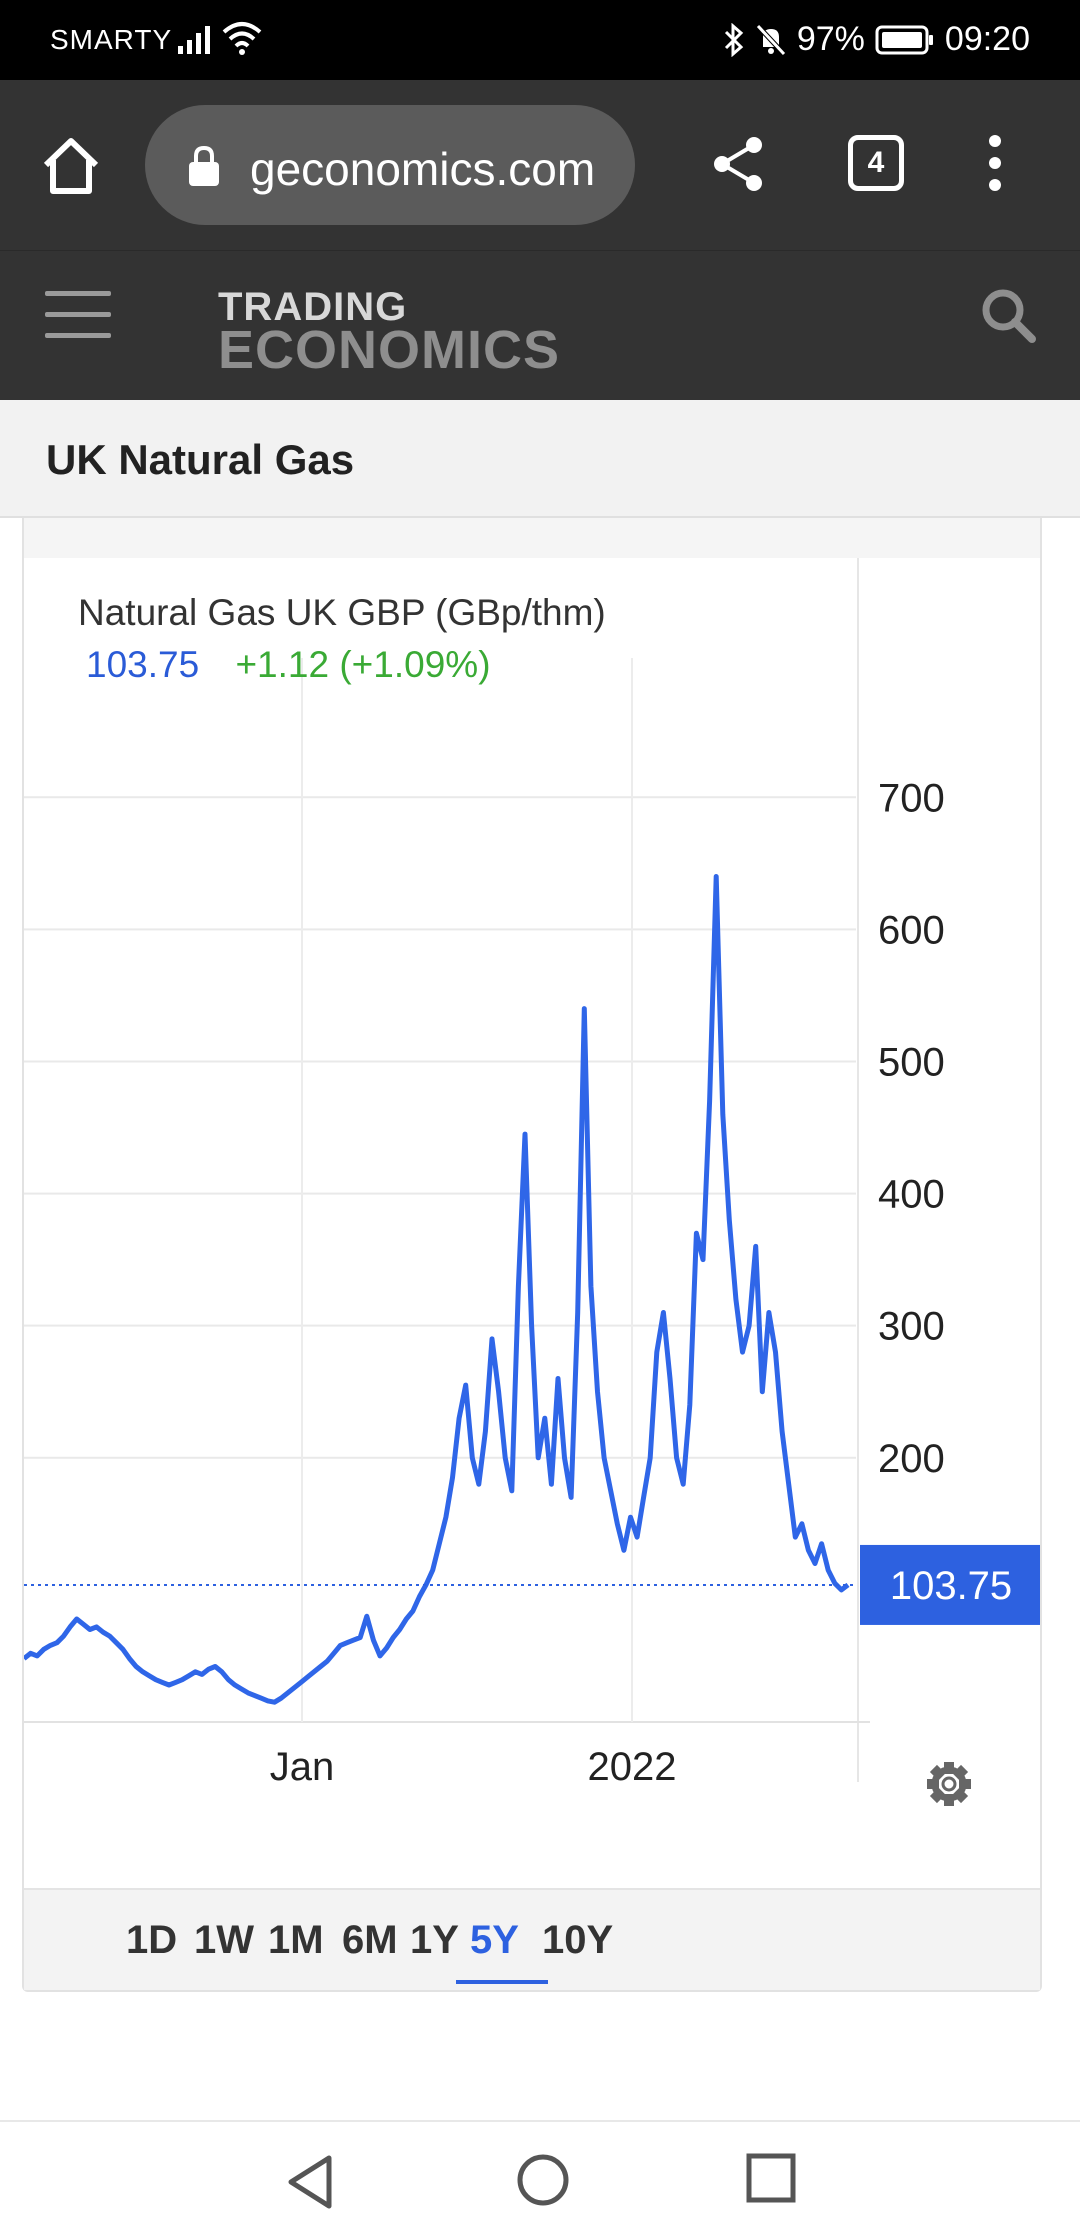 This screenshot has width=1080, height=2240. I want to click on last-value-label: 103.75, so click(951, 1586).